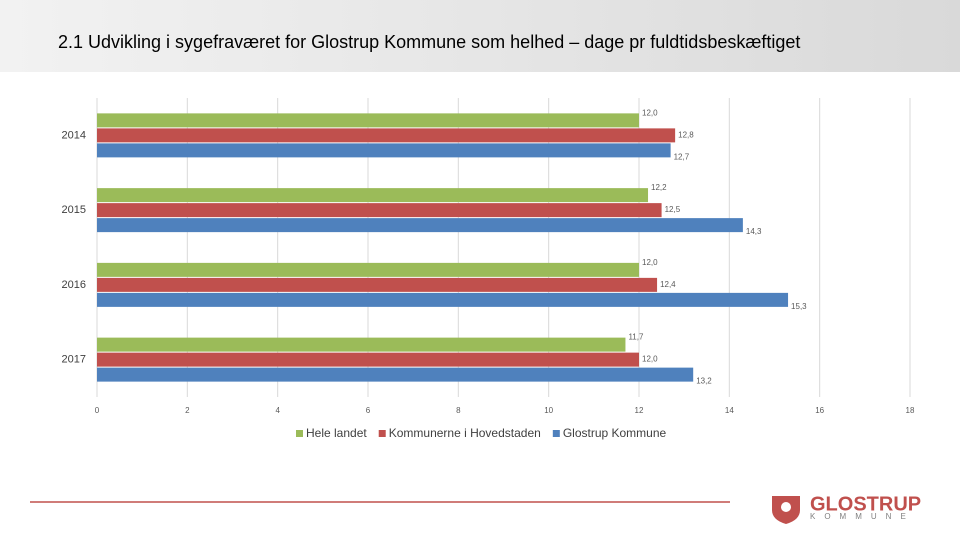 The height and width of the screenshot is (540, 960). I want to click on x-tick-label: 8, so click(458, 410).